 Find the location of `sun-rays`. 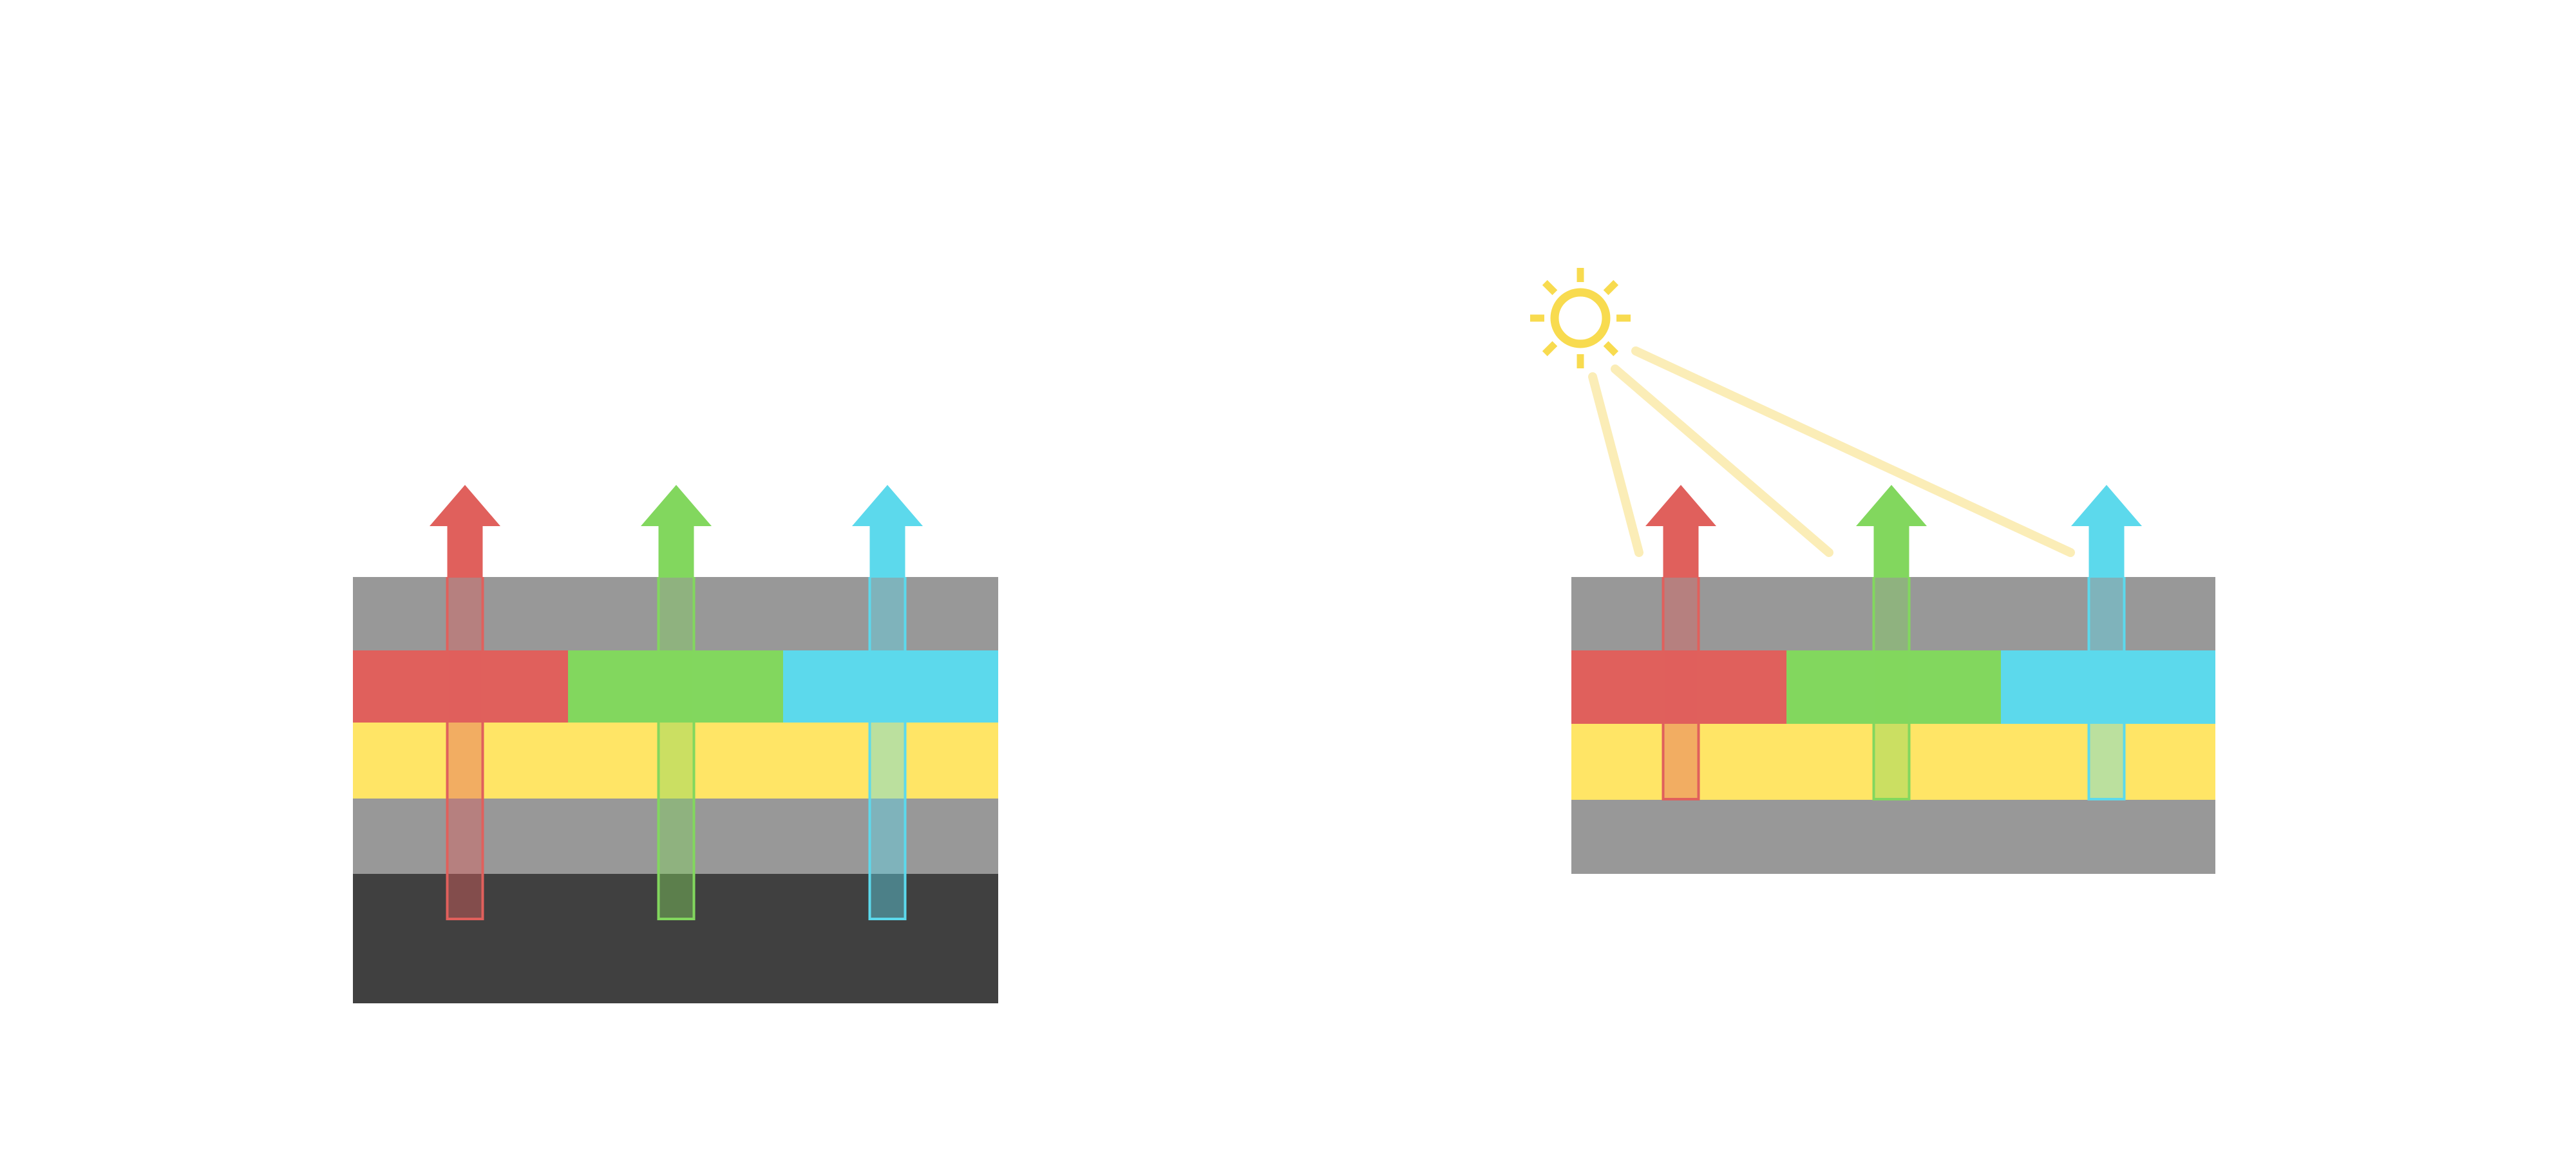

sun-rays is located at coordinates (1580, 318).